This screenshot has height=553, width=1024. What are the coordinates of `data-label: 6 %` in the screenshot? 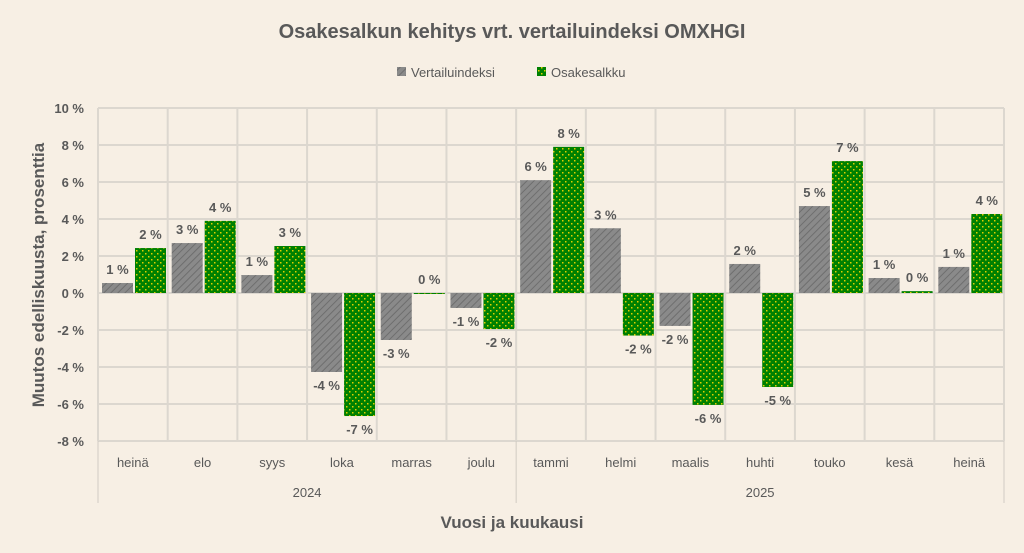 It's located at (535, 166).